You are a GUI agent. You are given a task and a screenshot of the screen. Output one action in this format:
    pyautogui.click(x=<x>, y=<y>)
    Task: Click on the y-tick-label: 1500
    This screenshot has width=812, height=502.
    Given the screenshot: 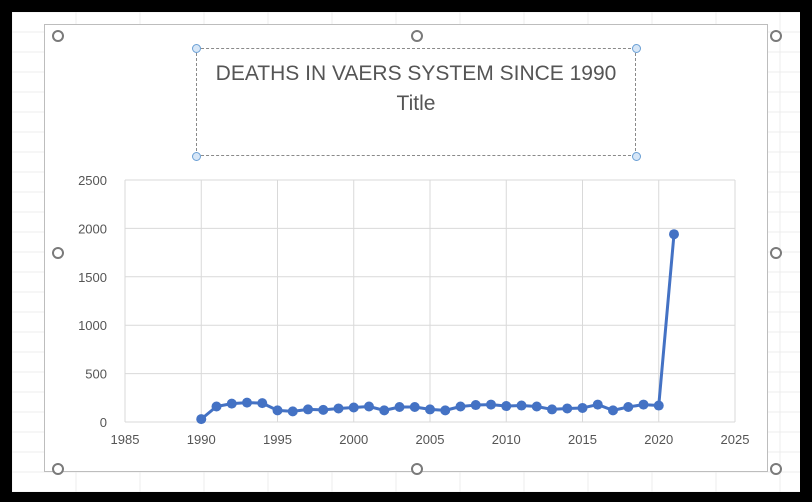 What is the action you would take?
    pyautogui.click(x=92, y=277)
    